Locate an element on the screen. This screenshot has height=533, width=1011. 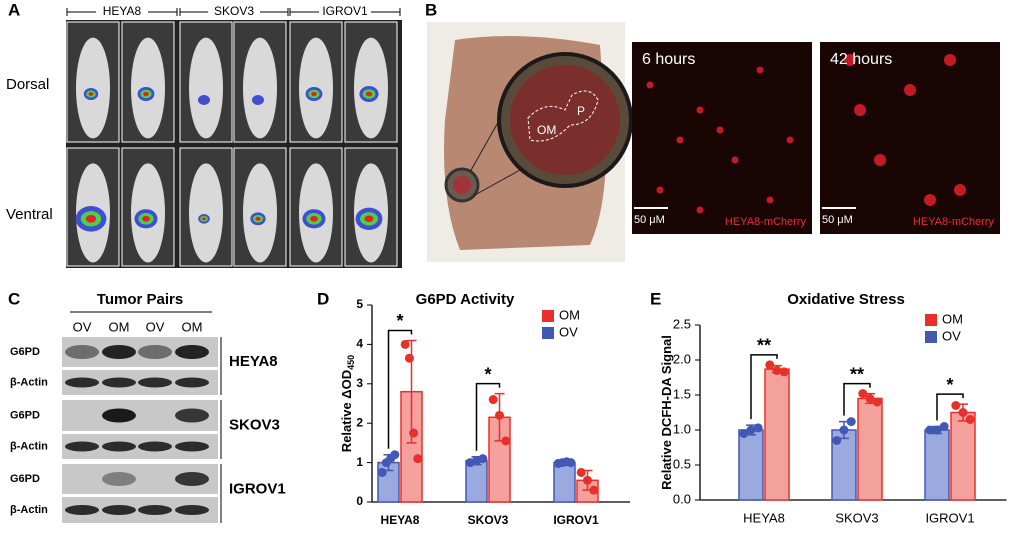
chart-title: G6PD Activity is located at coordinates (465, 299).